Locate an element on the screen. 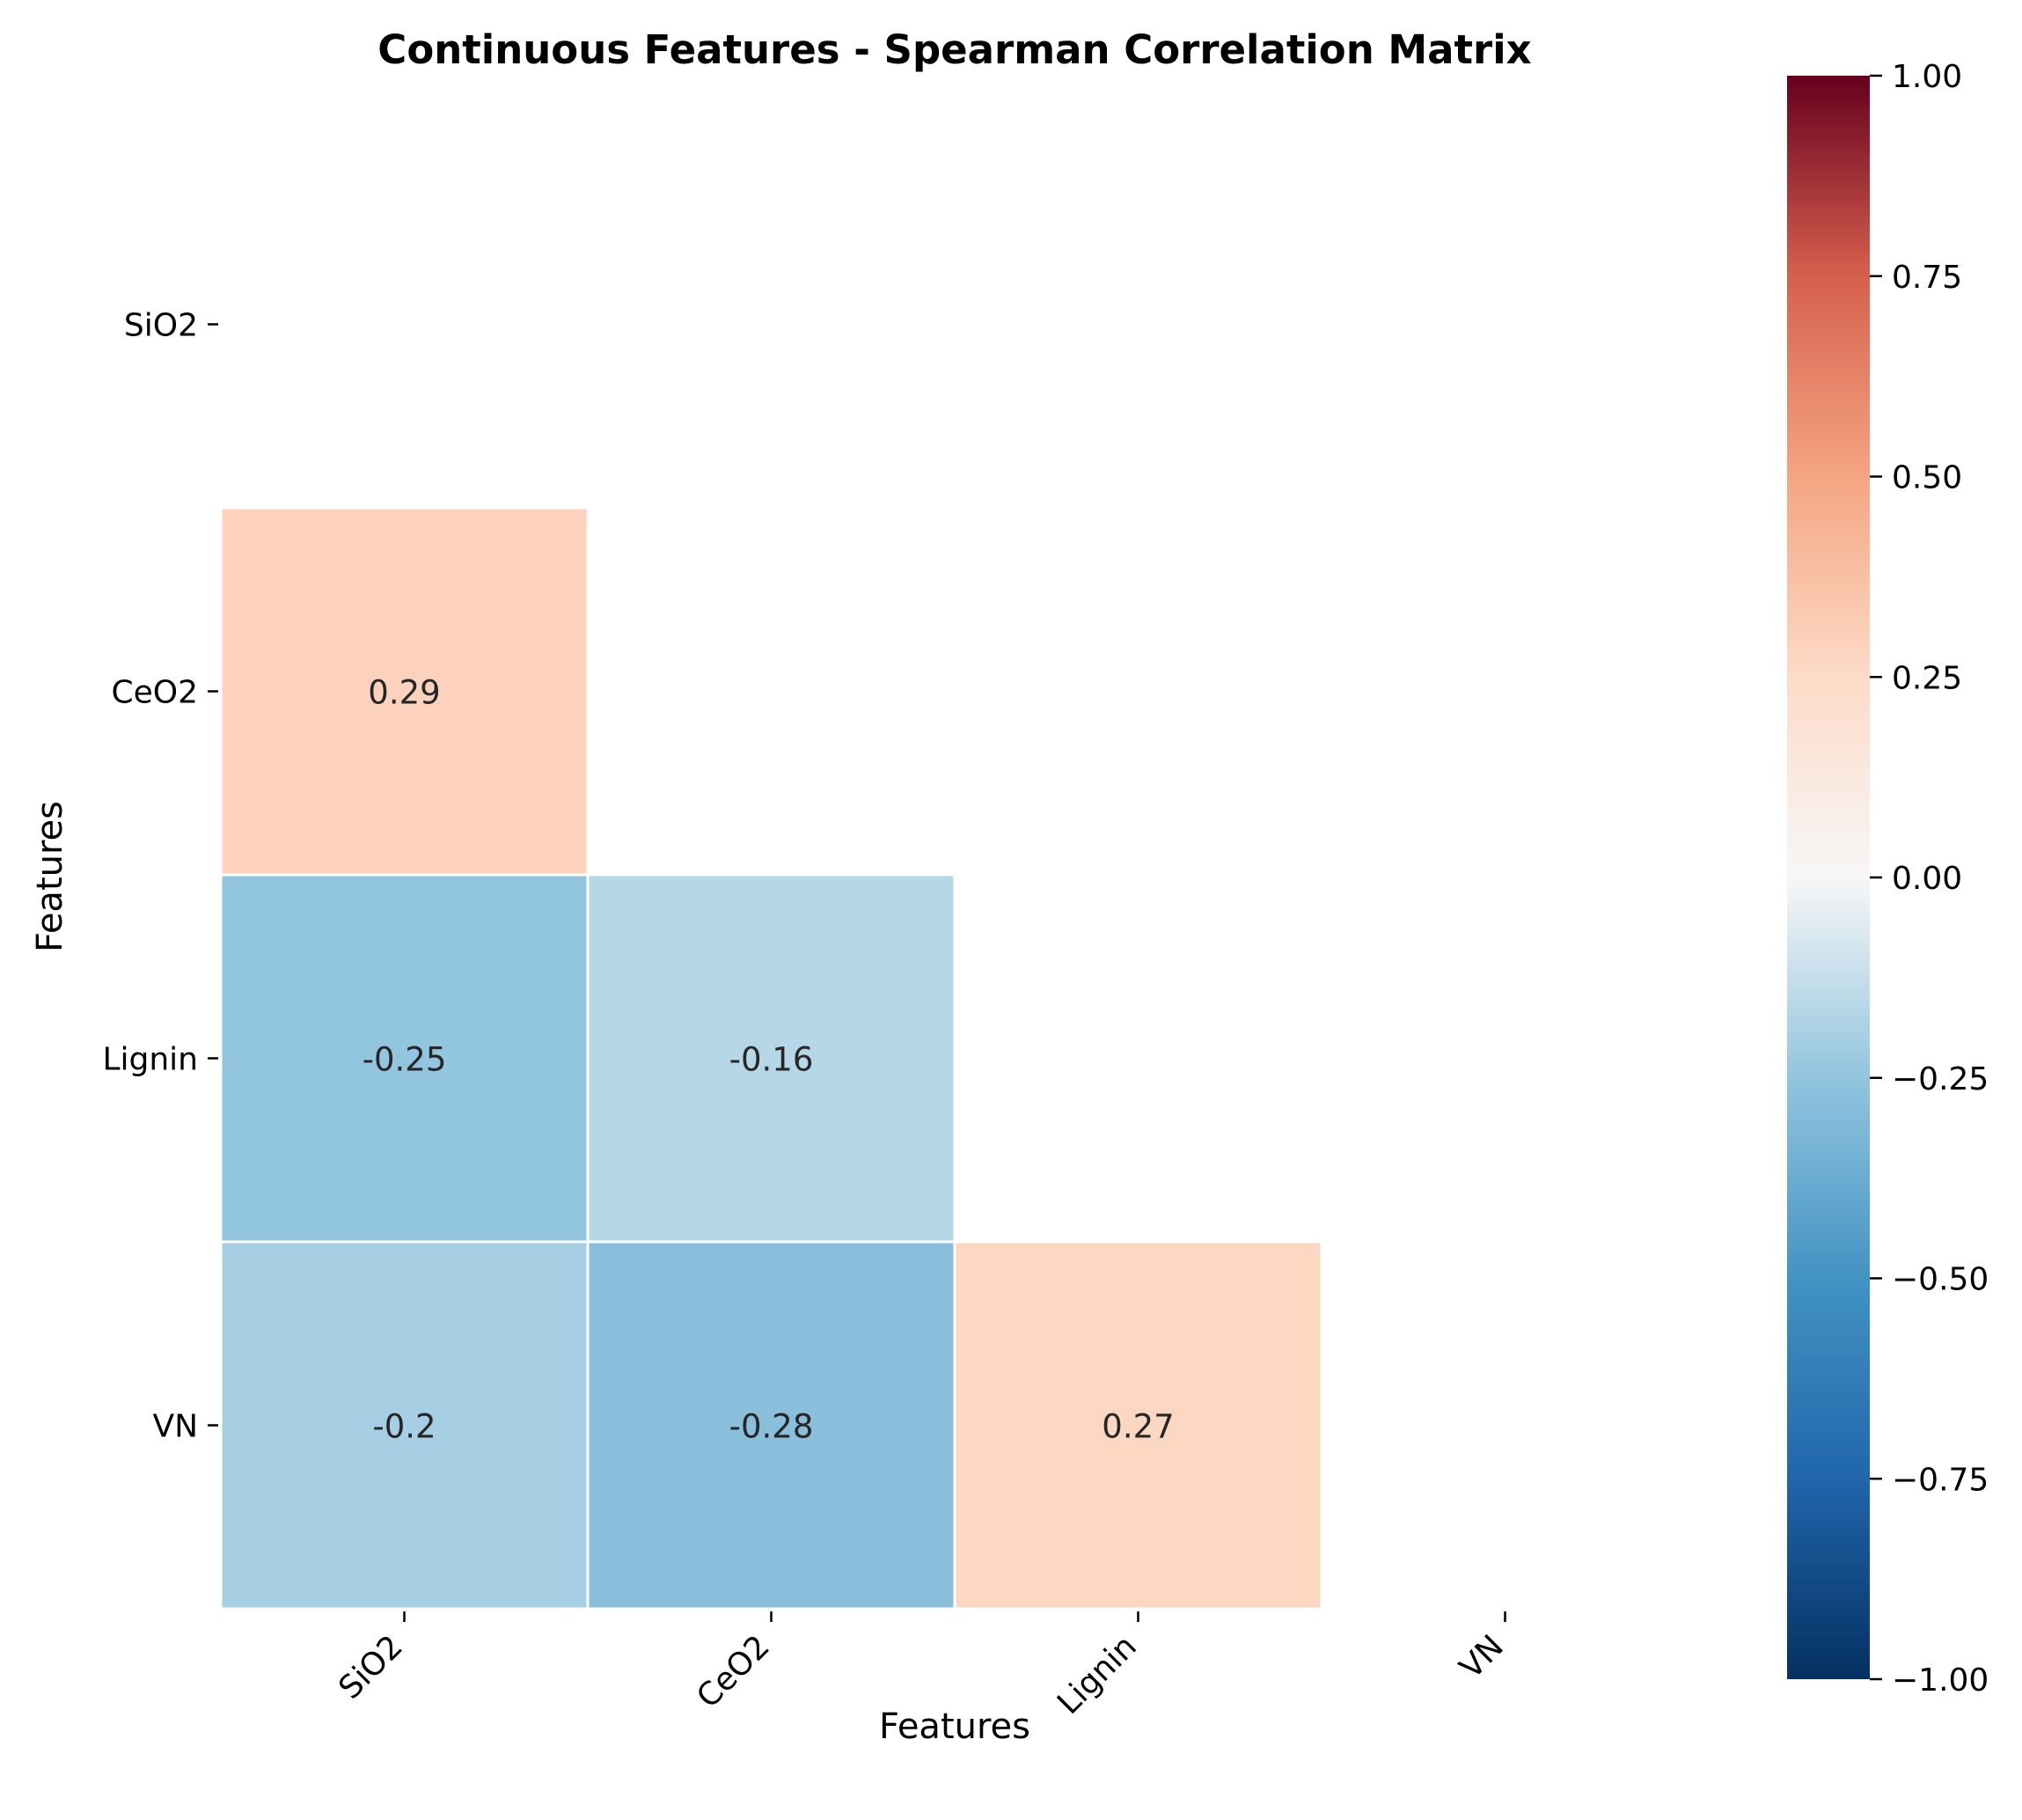 The height and width of the screenshot is (1820, 2022). x-tick-label: Lignin is located at coordinates (1097, 1674).